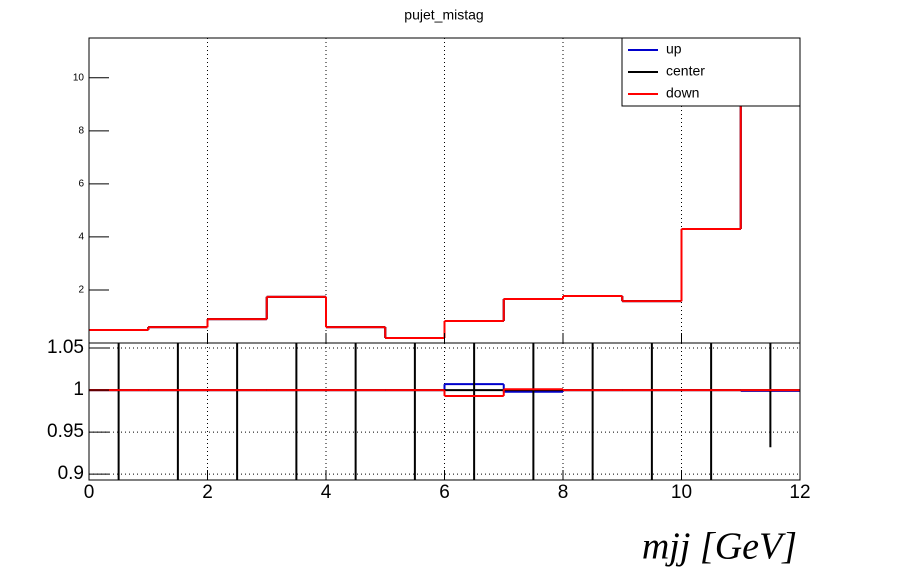 This screenshot has width=898, height=573. Describe the element at coordinates (443, 15) in the screenshot. I see `chart-title: pujet_mistag` at that location.